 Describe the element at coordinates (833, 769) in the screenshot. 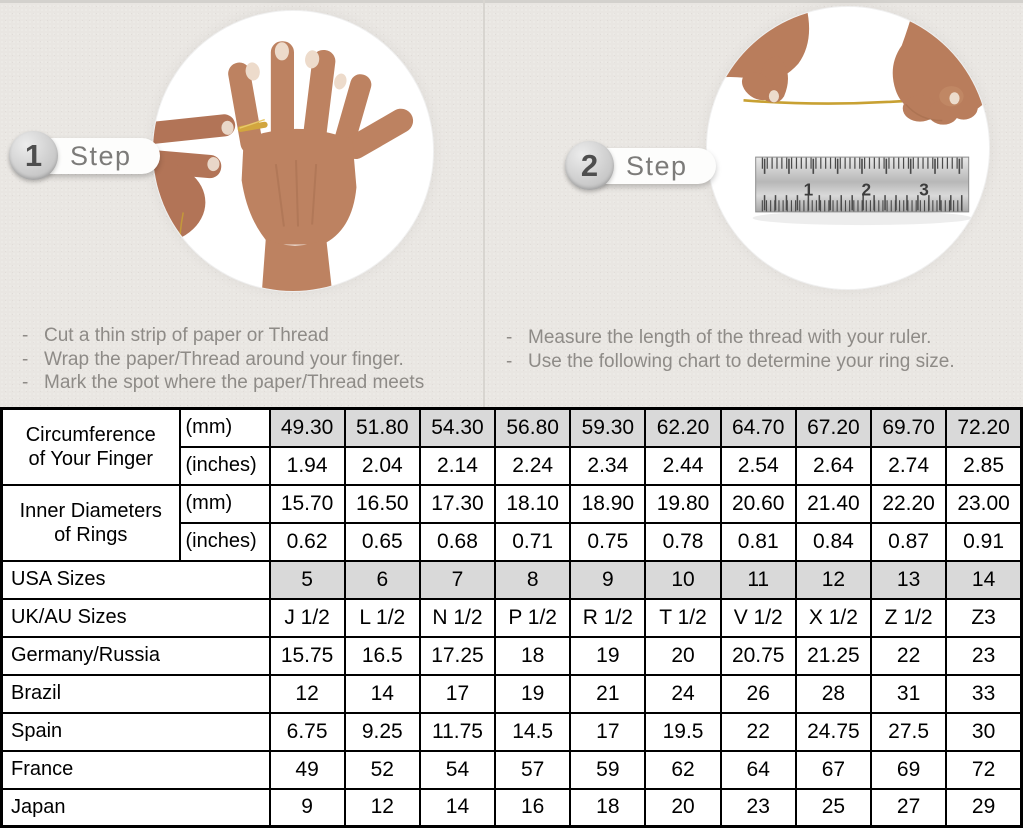

I see `size-value-cell: 67` at that location.